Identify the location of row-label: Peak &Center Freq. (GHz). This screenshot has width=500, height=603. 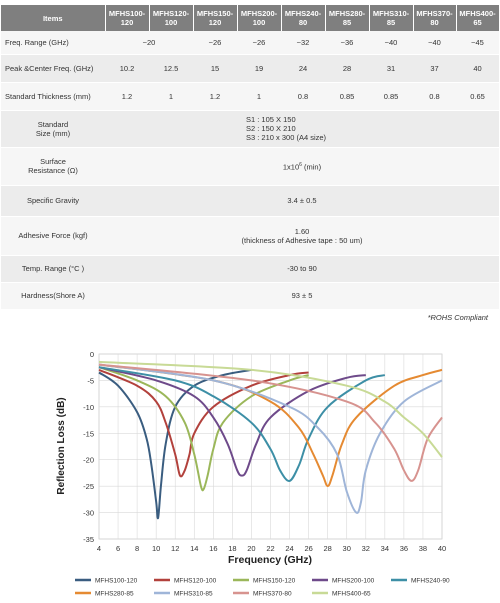
(53, 68).